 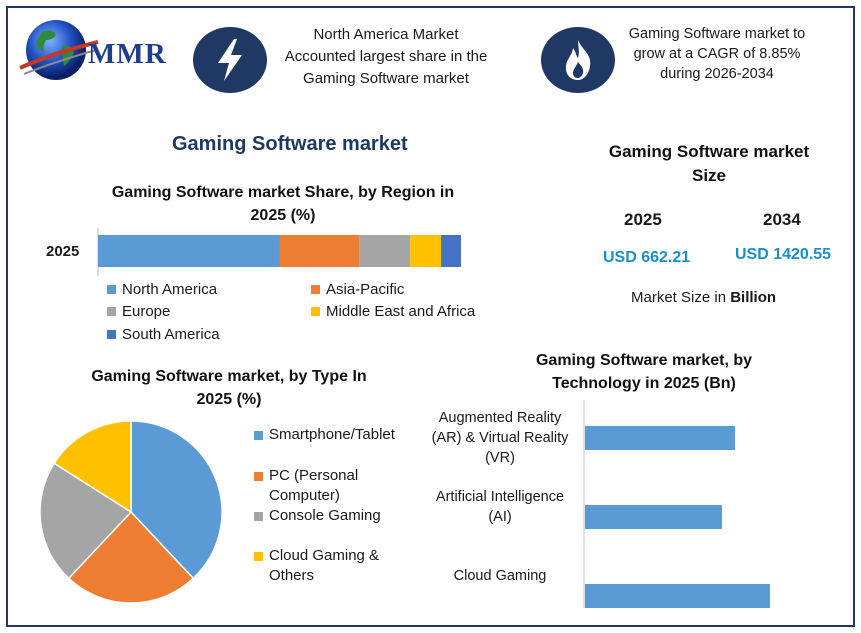 I want to click on legend-item-europe: Europe, so click(x=138, y=311).